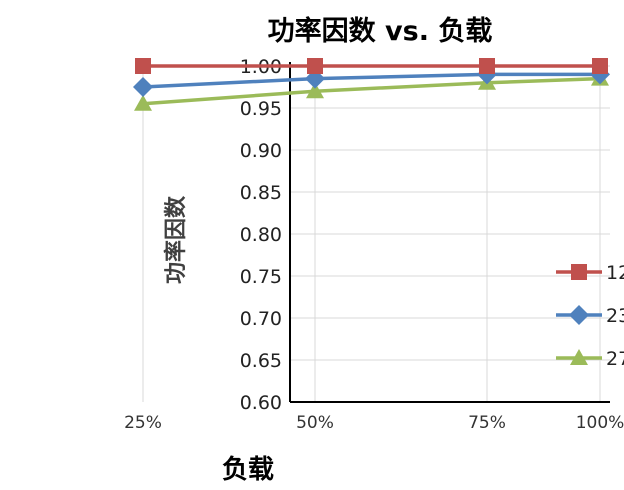 The image size is (624, 490). Describe the element at coordinates (261, 193) in the screenshot. I see `y-tick-label: 0.85` at that location.